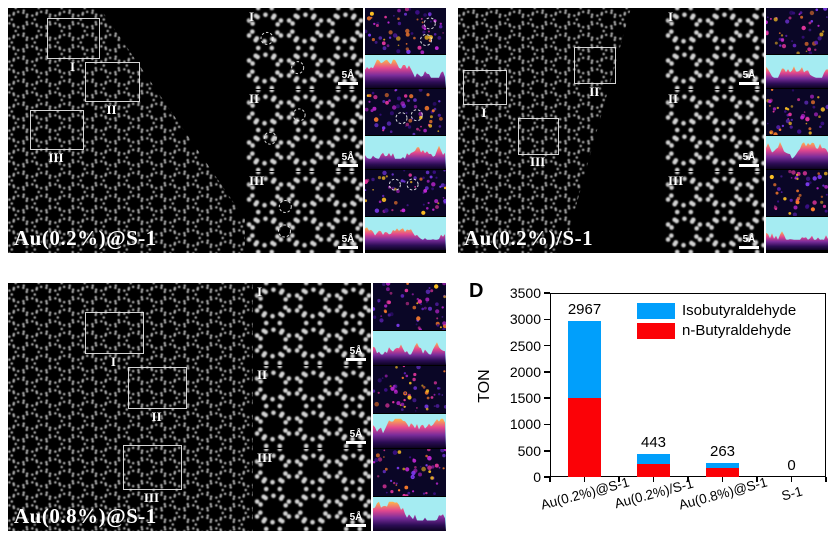  I want to click on roi-box-I, so click(74, 39).